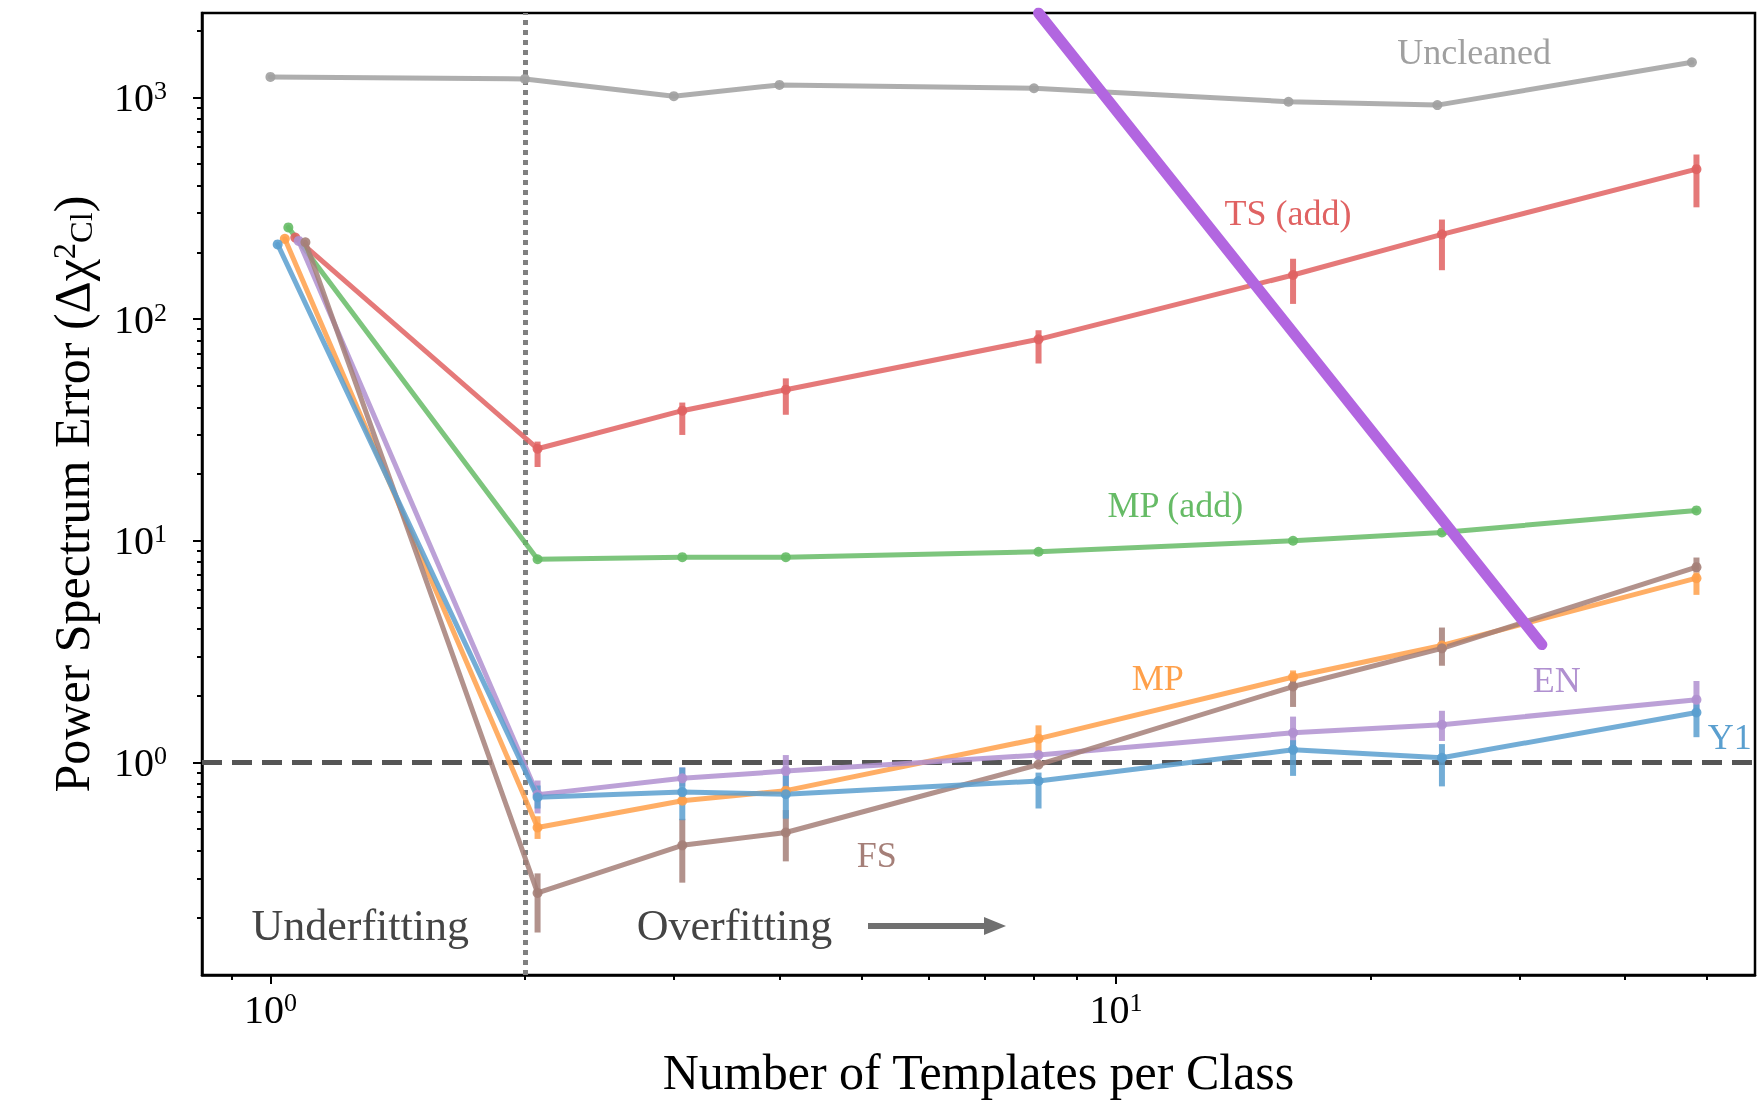 The image size is (1757, 1117). Describe the element at coordinates (1175, 504) in the screenshot. I see `series-label: MP (add)` at that location.